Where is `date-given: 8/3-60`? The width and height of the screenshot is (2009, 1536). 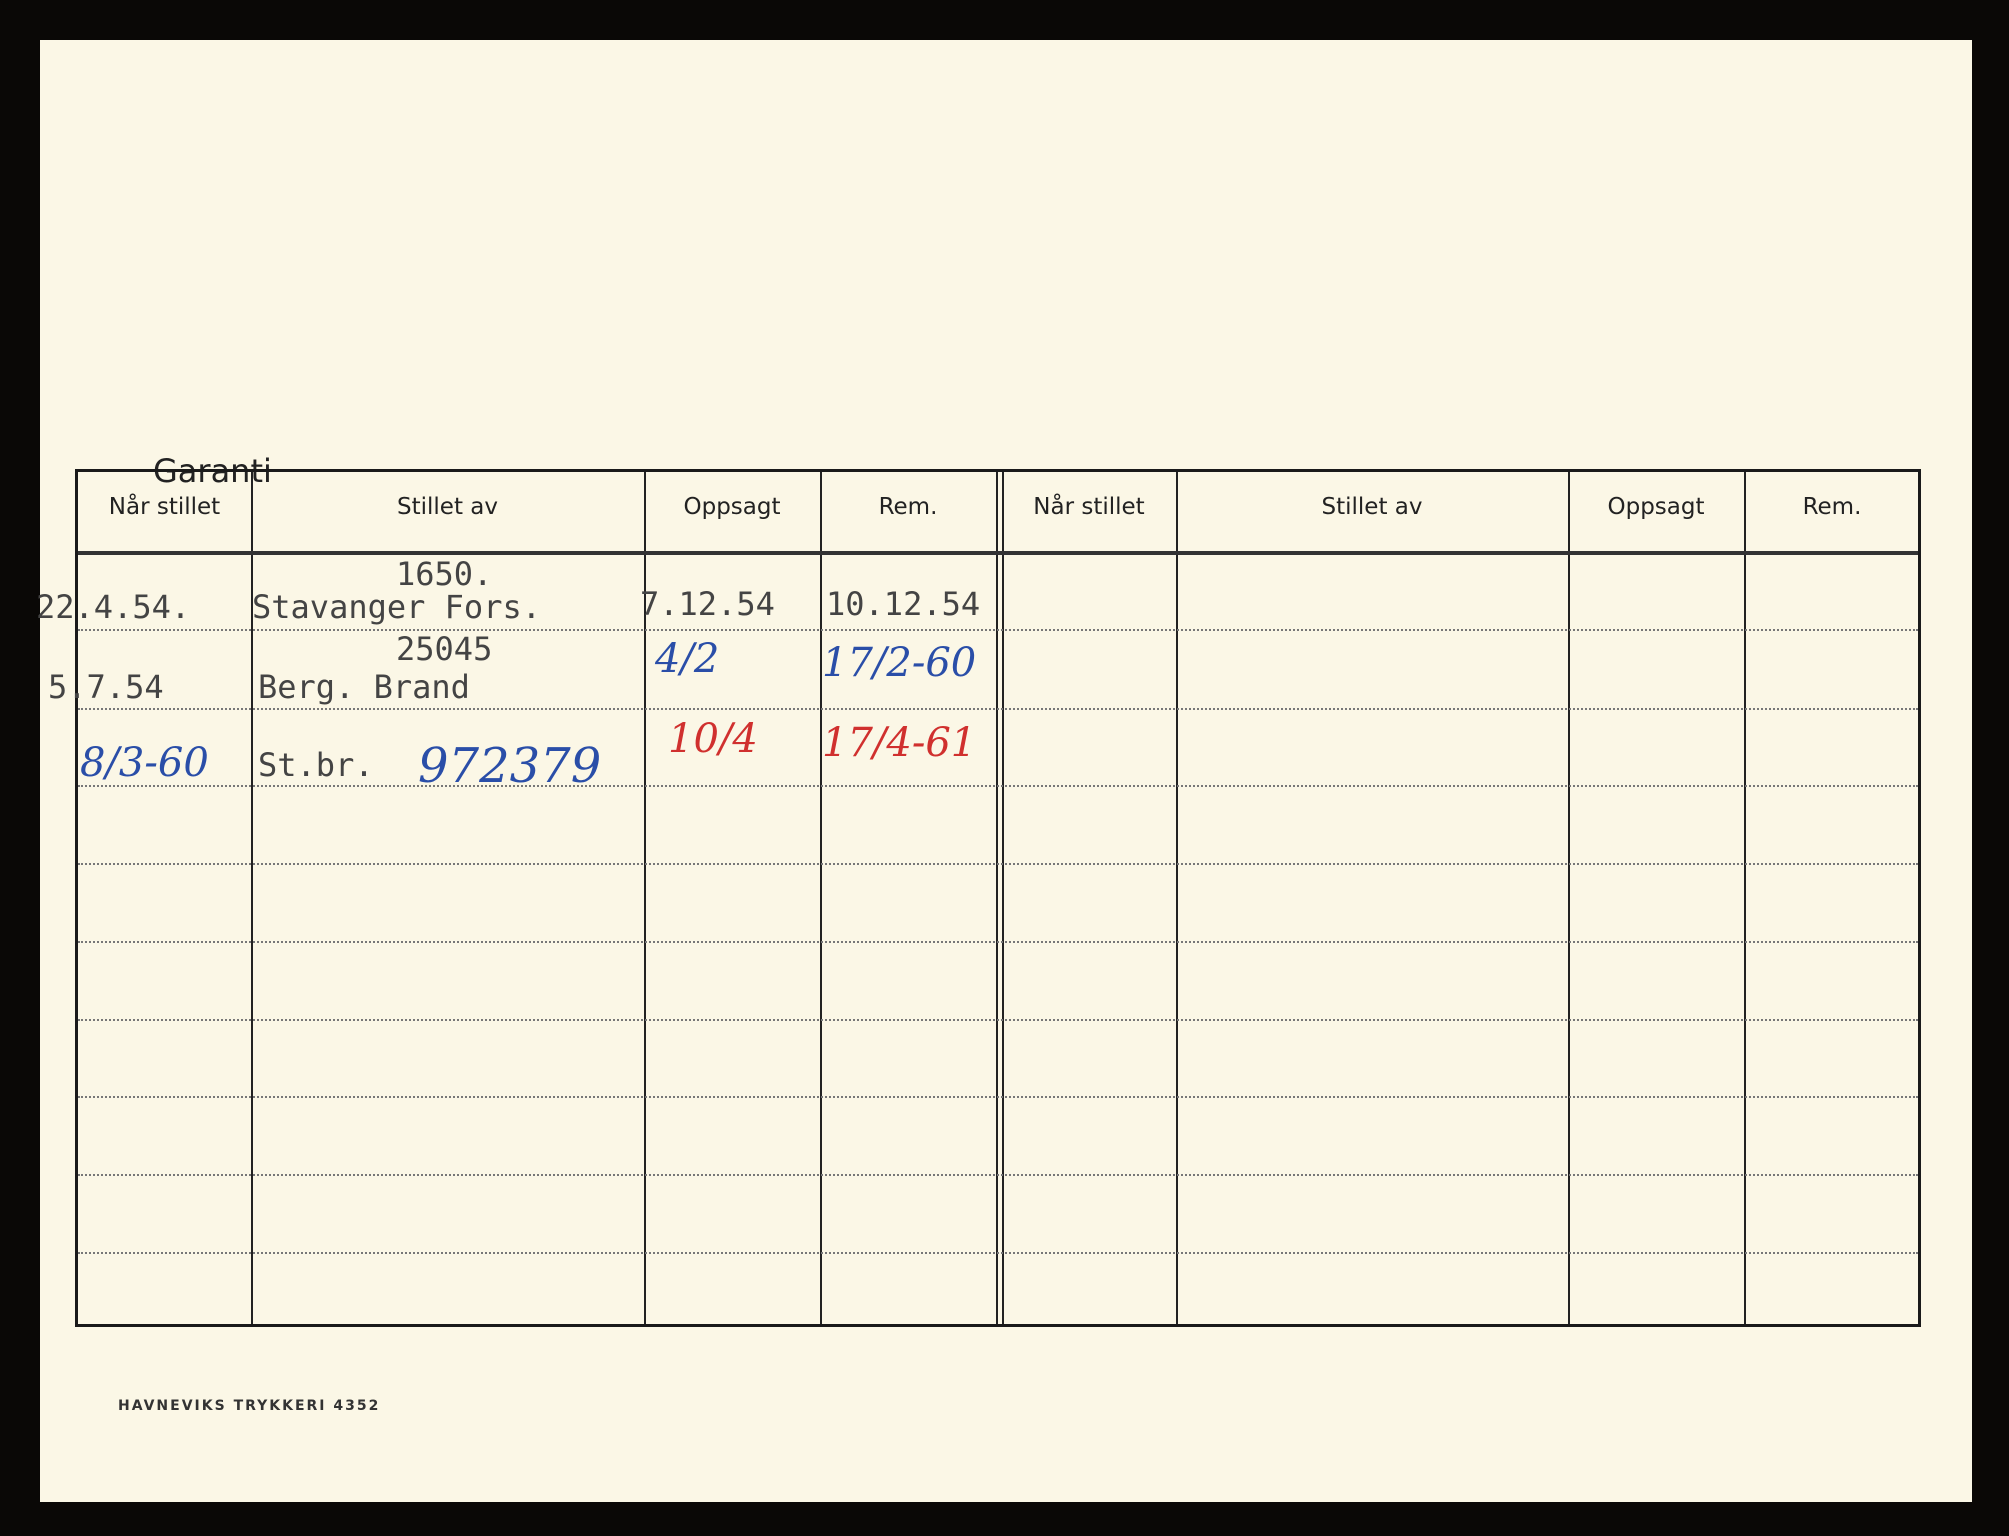 date-given: 8/3-60 is located at coordinates (144, 763).